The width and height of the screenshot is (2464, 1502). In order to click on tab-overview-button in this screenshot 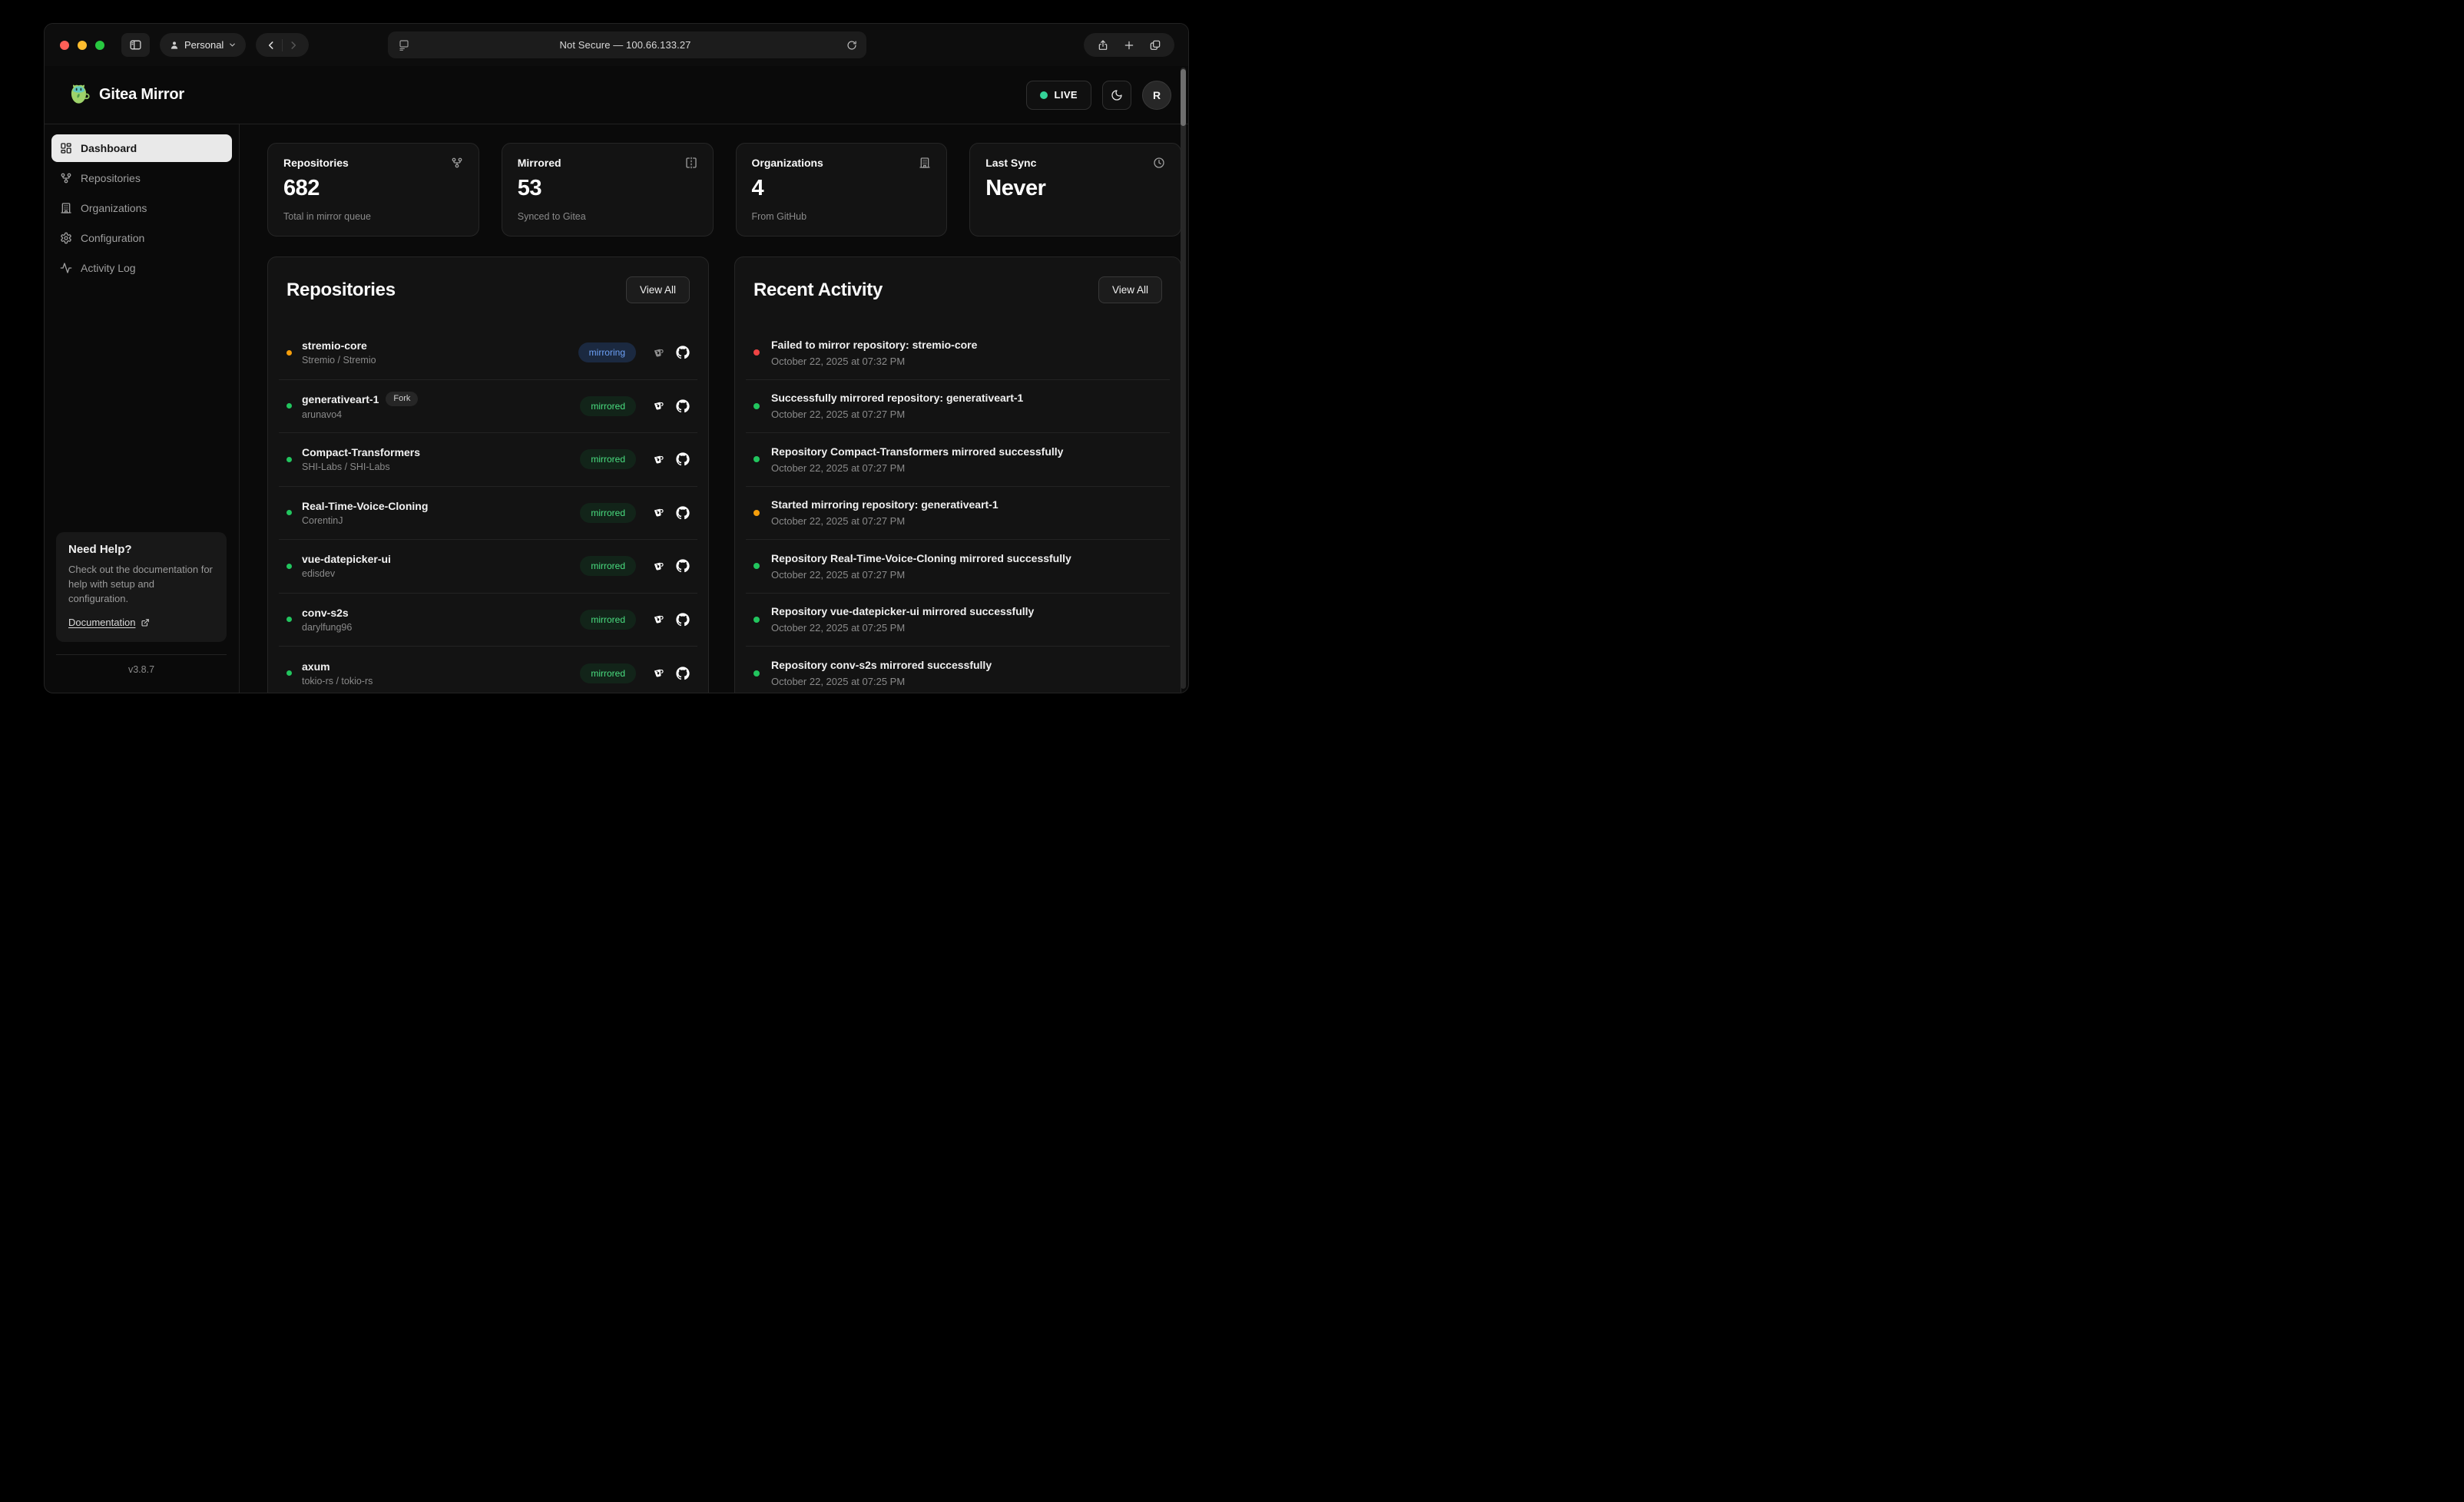, I will do `click(1155, 45)`.